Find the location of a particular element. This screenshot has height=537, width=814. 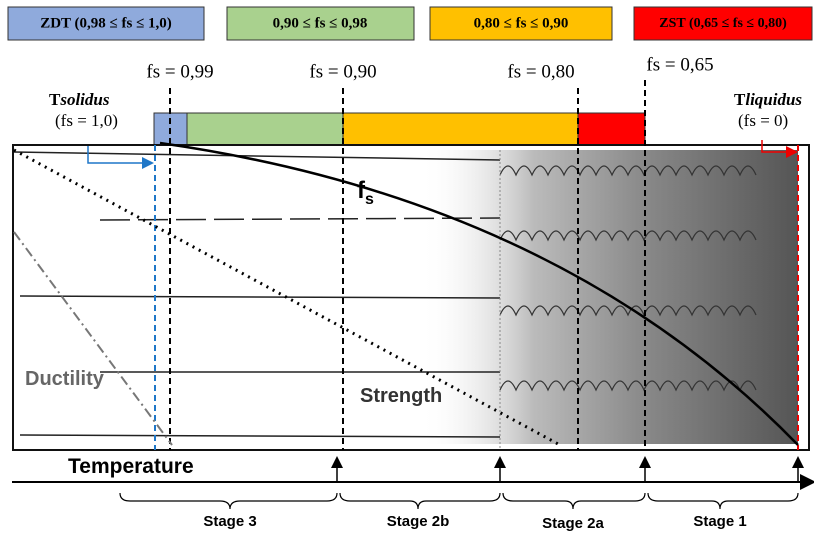

solidus-arrow is located at coordinates (120, 157).